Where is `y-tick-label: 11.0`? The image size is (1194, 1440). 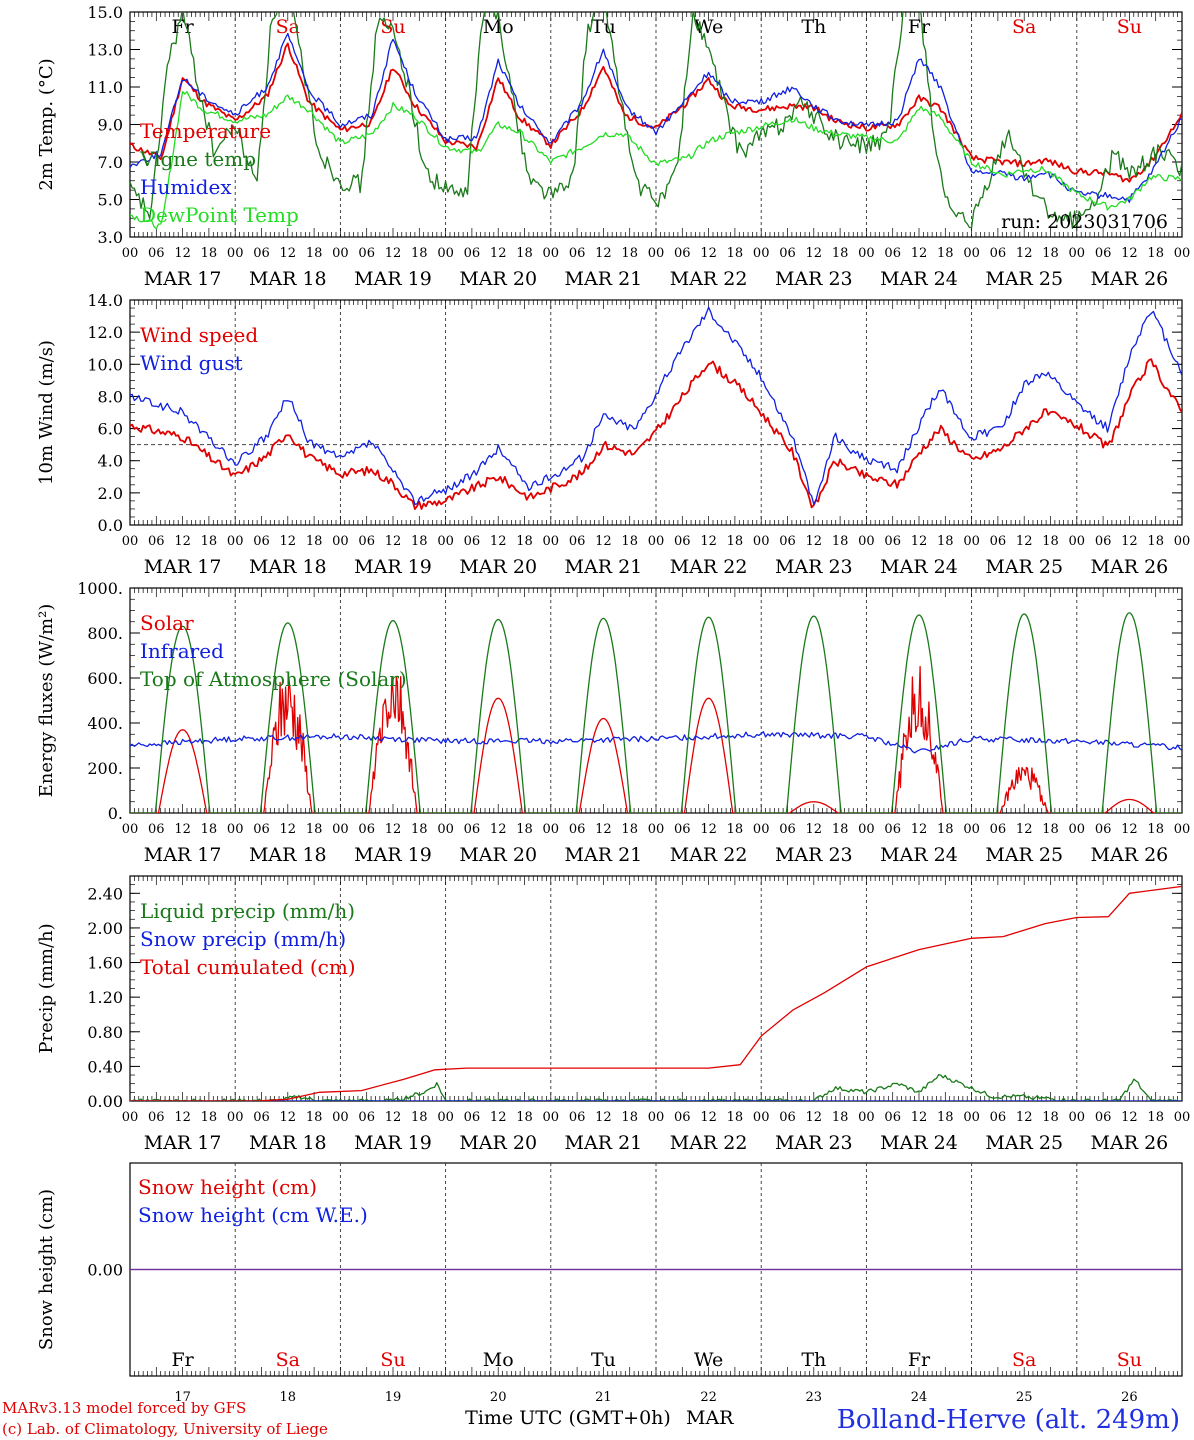 y-tick-label: 11.0 is located at coordinates (105, 87).